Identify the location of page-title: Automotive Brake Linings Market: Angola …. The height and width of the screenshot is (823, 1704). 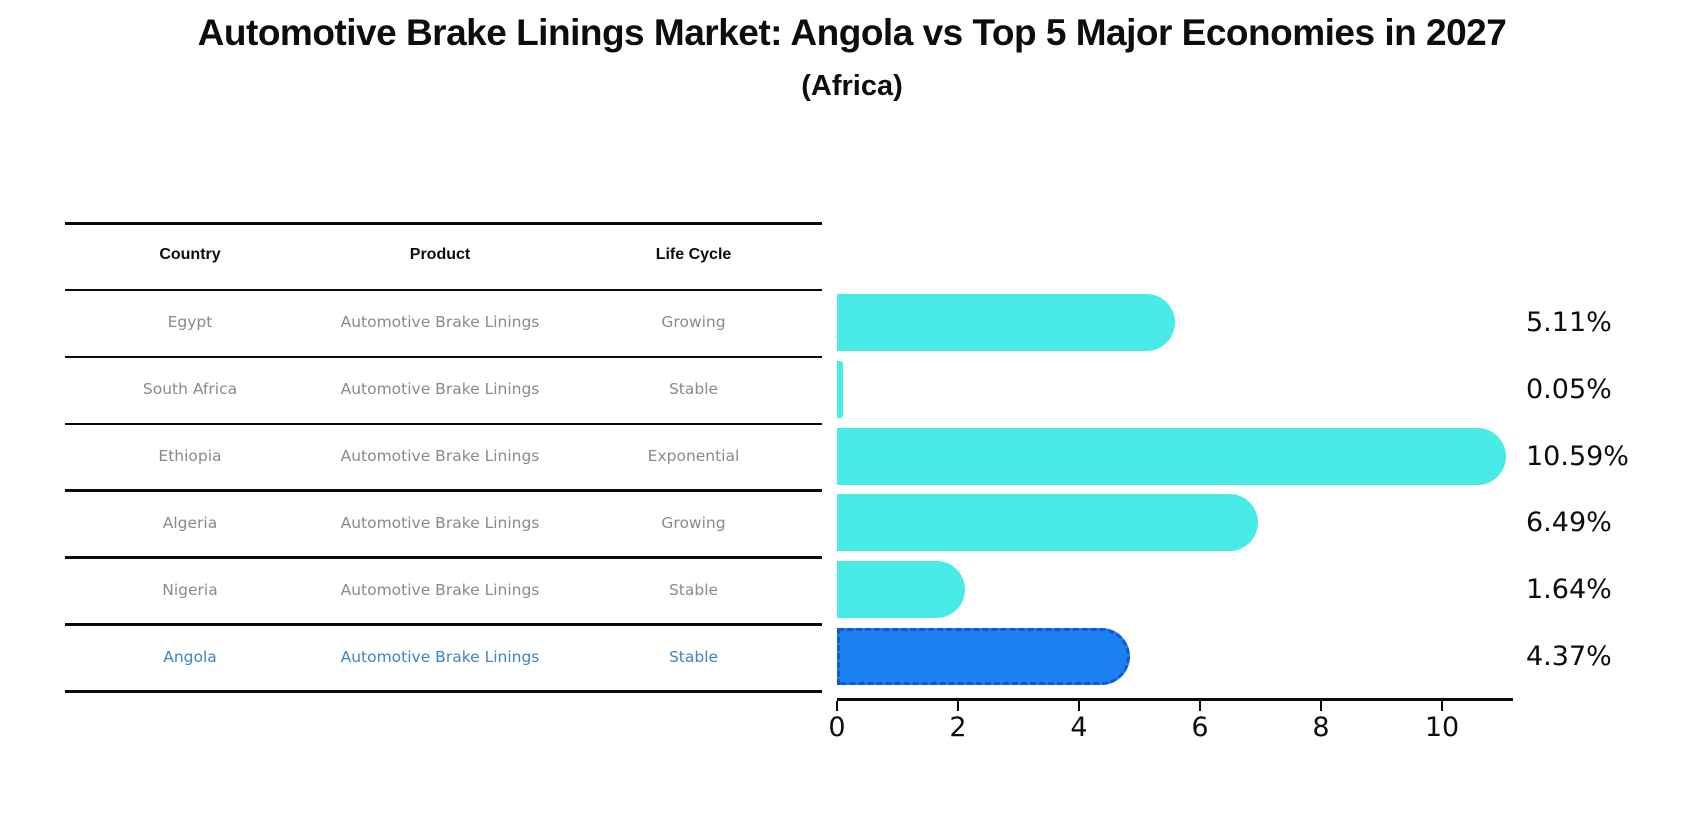
(852, 32).